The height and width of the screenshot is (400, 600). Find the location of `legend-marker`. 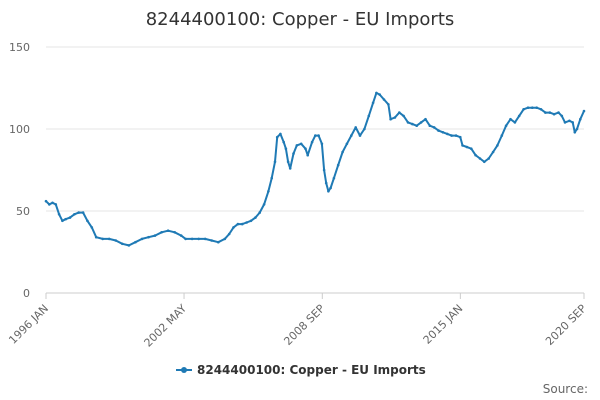

legend-marker is located at coordinates (184, 370).